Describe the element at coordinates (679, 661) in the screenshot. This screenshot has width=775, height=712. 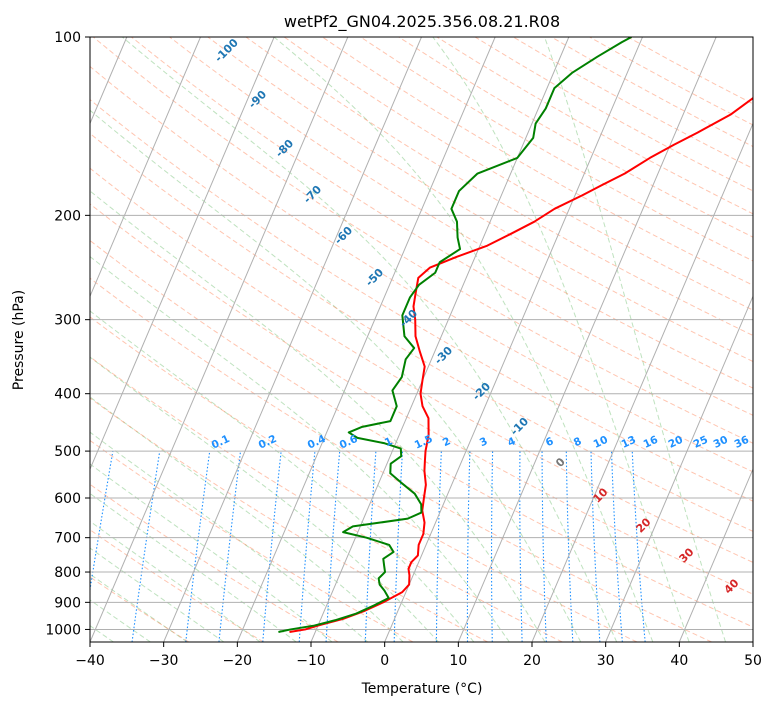
I see `x-tick-label: 40` at that location.